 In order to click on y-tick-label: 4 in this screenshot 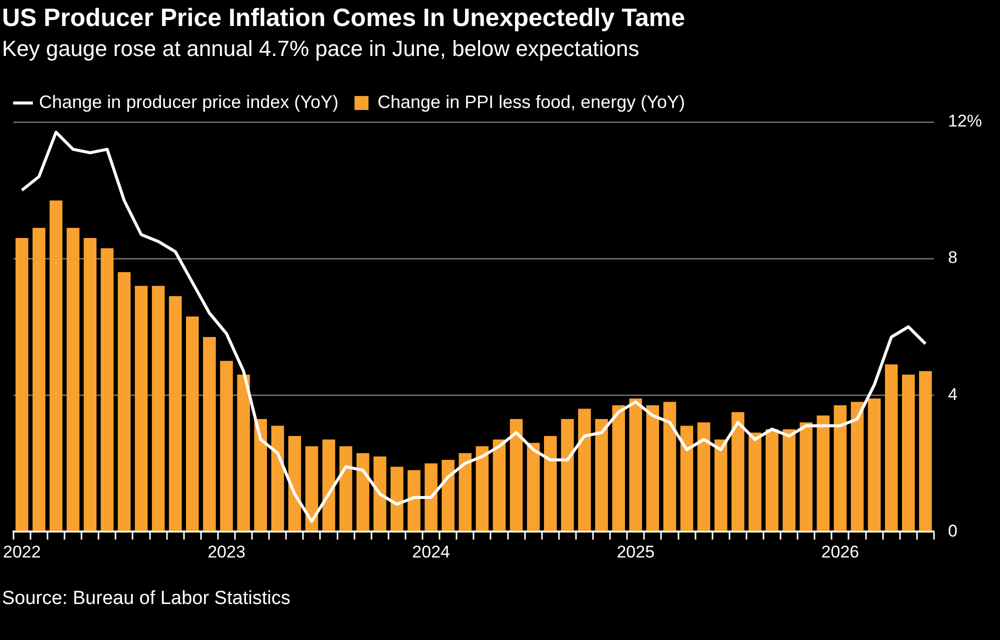, I will do `click(953, 394)`.